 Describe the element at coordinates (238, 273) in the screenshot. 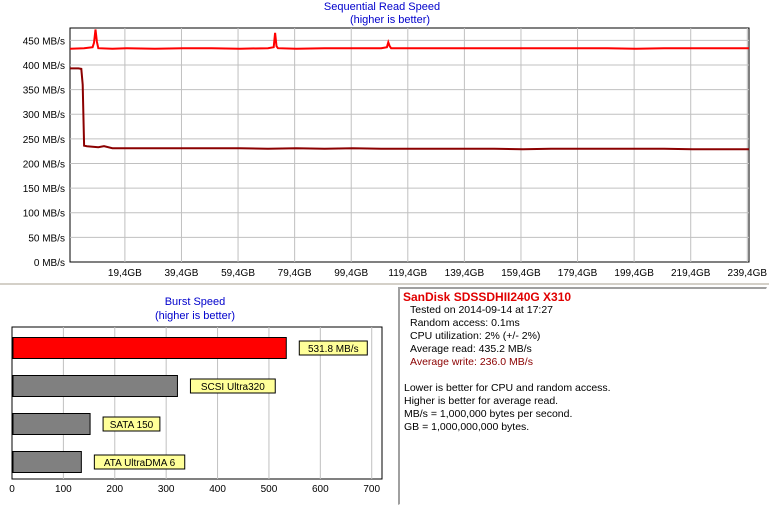

I see `seq-x-tick-label: 59,4GB` at that location.